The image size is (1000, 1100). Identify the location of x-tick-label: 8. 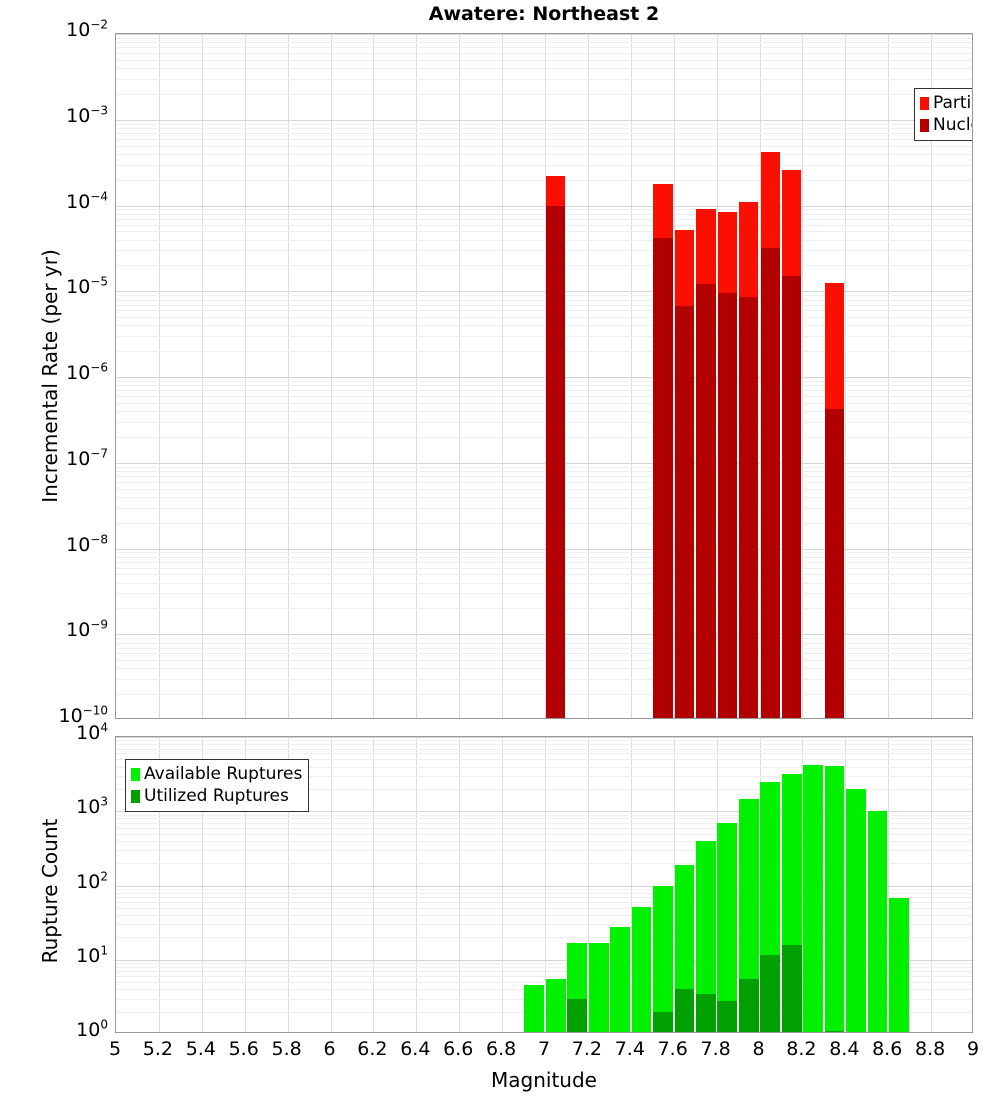
(758, 1049).